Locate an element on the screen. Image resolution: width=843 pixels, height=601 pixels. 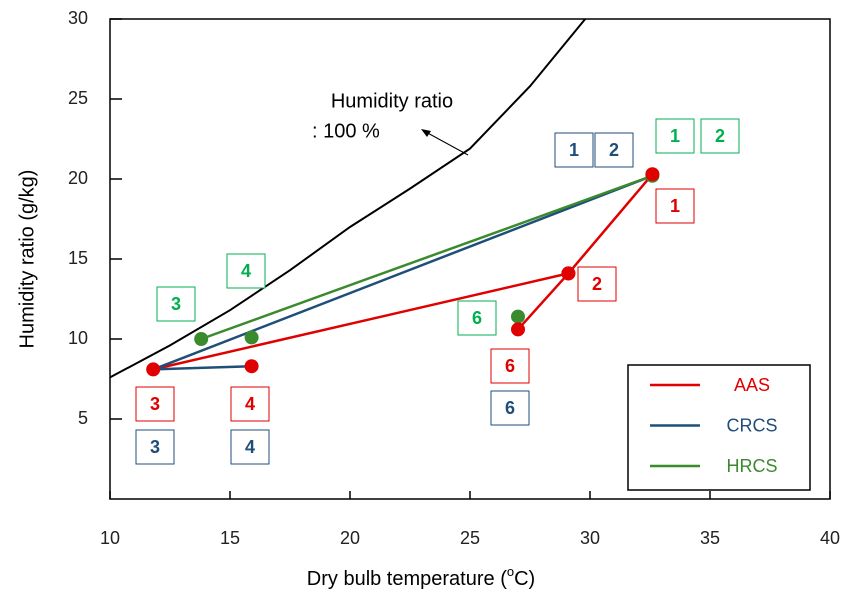
x-title-sup: o is located at coordinates (510, 571).